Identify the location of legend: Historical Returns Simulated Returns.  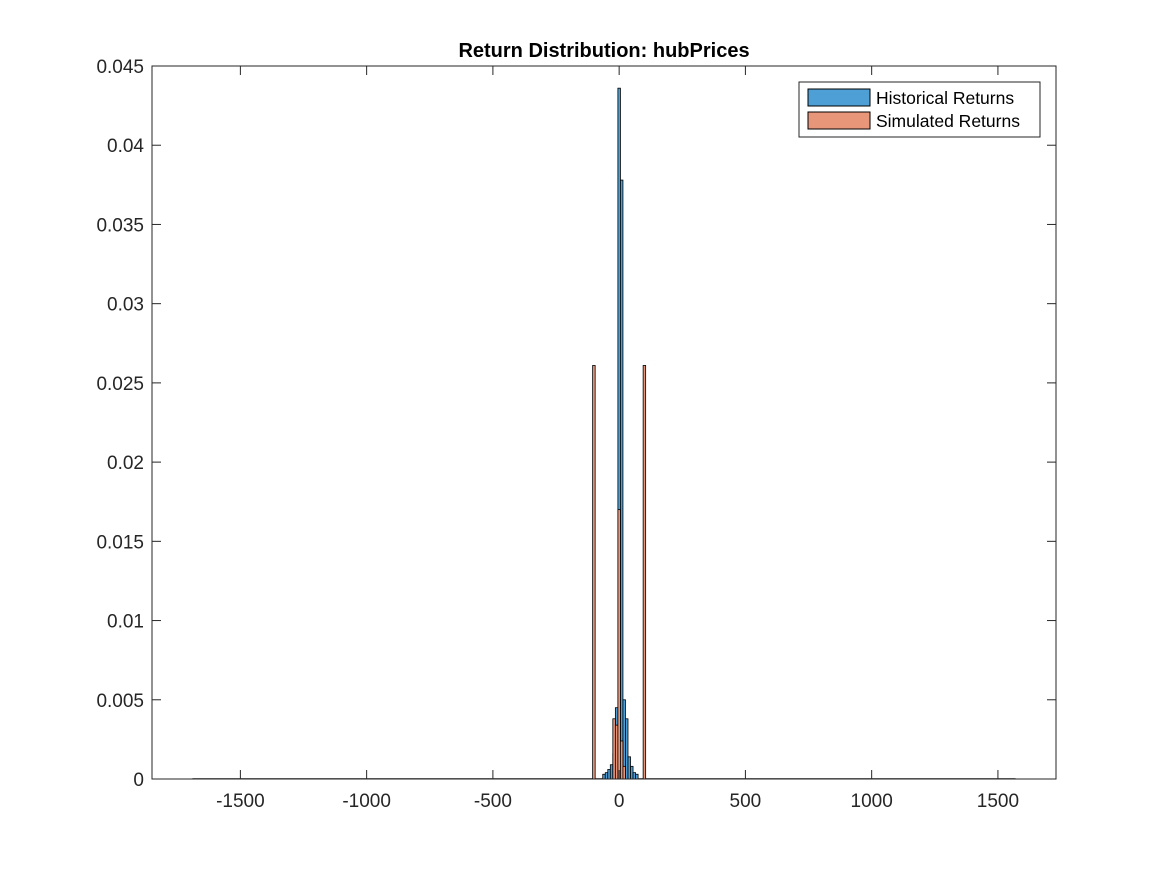
(919, 109).